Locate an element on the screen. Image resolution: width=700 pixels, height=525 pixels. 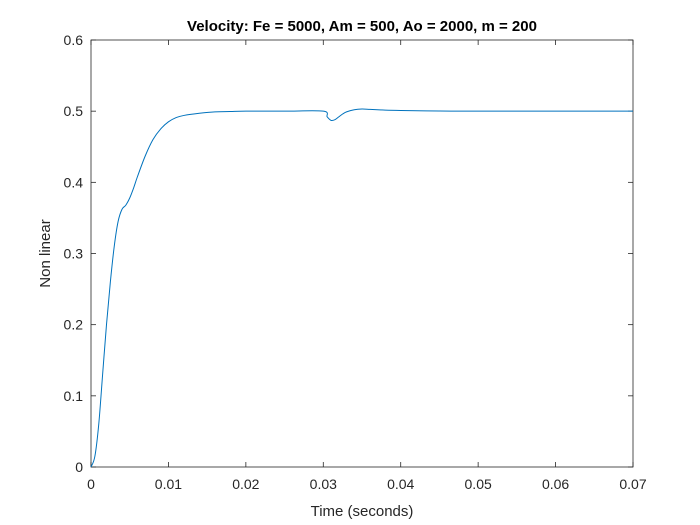
x-tick-label: 0.04 is located at coordinates (400, 484).